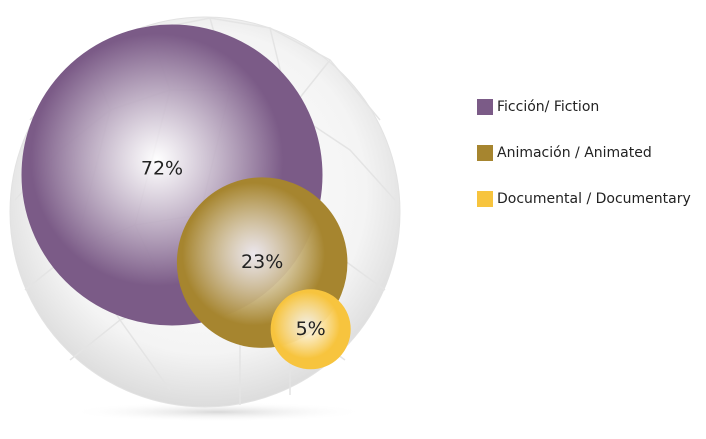 The height and width of the screenshot is (439, 706). I want to click on value-label: 5%, so click(311, 329).